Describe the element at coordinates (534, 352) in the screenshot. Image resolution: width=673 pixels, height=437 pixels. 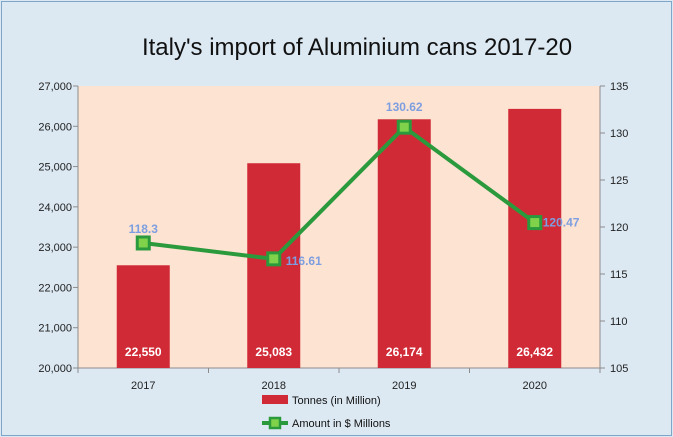
I see `bar-value-label: 26,432` at that location.